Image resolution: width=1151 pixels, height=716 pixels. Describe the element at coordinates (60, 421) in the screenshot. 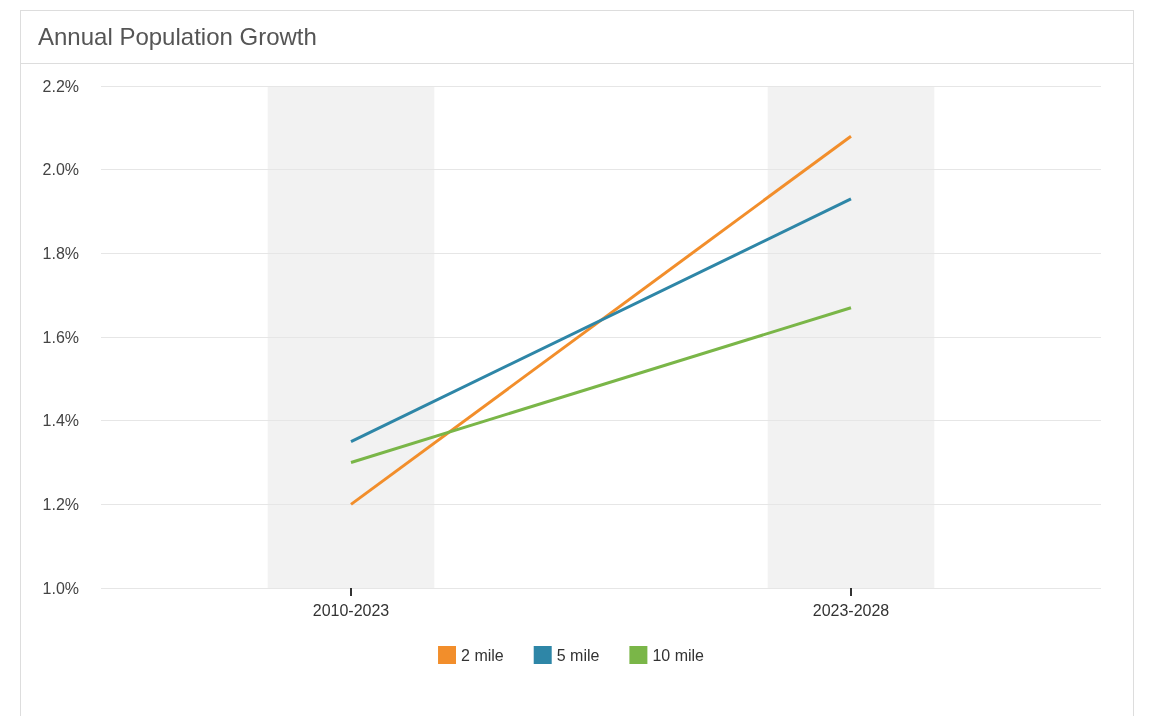

I see `y-tick-label: 1.4%` at that location.